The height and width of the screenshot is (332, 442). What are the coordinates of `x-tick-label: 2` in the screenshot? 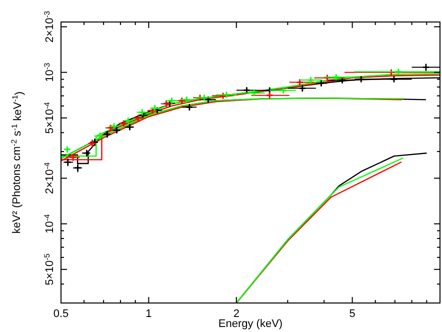 It's located at (236, 314).